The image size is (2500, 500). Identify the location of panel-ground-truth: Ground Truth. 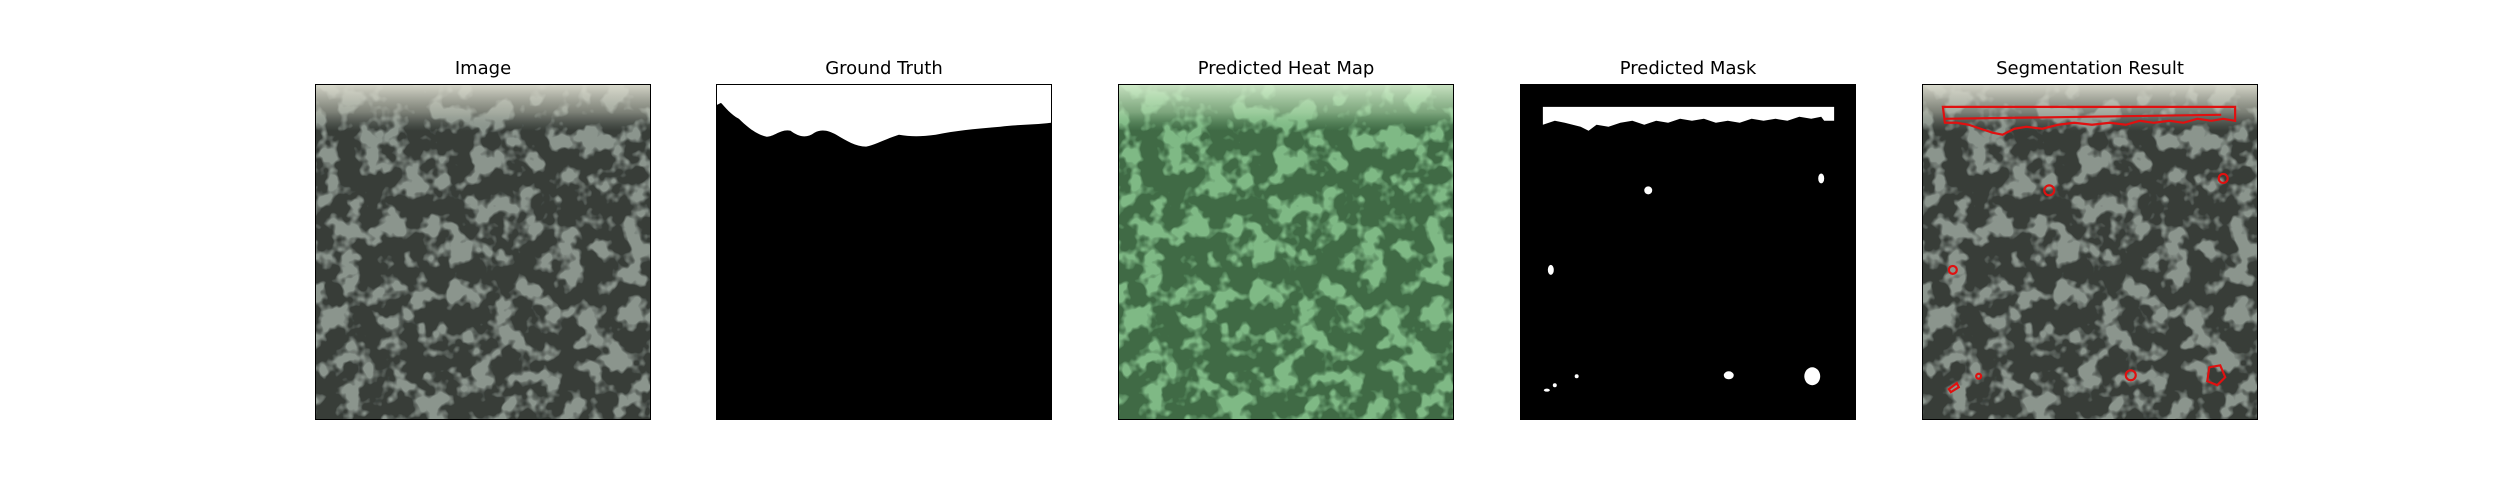
(884, 215).